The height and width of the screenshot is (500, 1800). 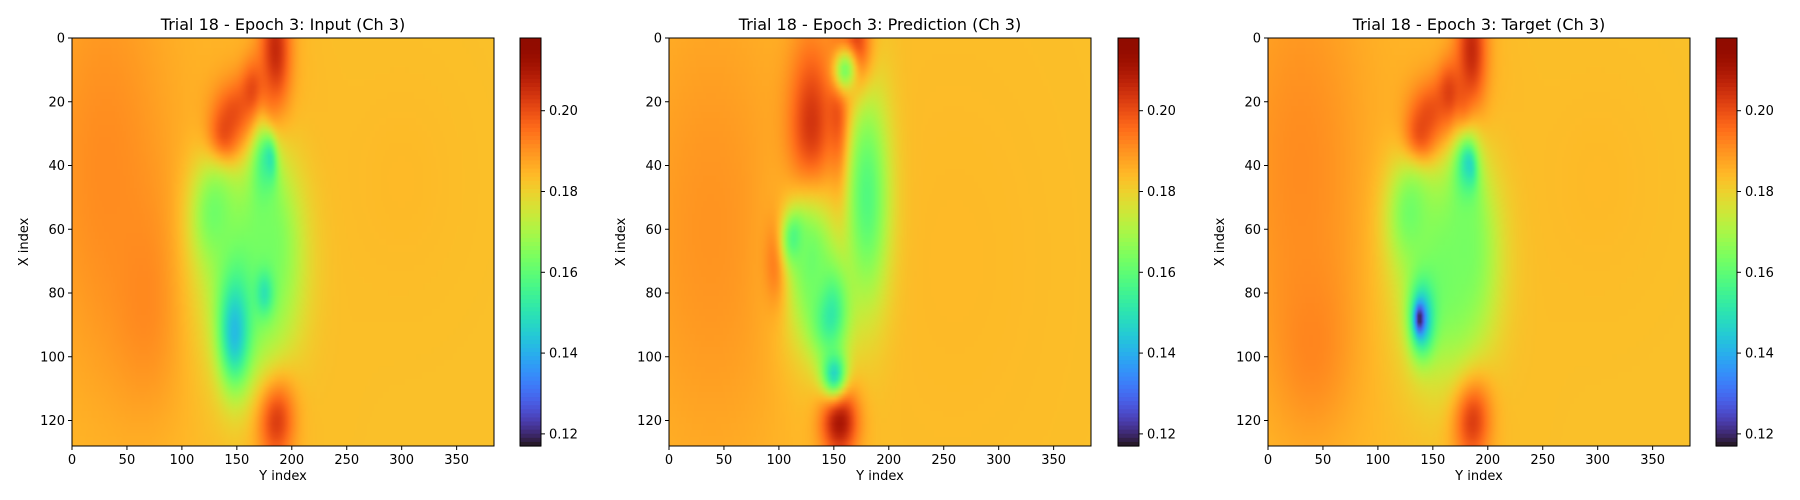 I want to click on colorbar-frame, so click(x=1128, y=242).